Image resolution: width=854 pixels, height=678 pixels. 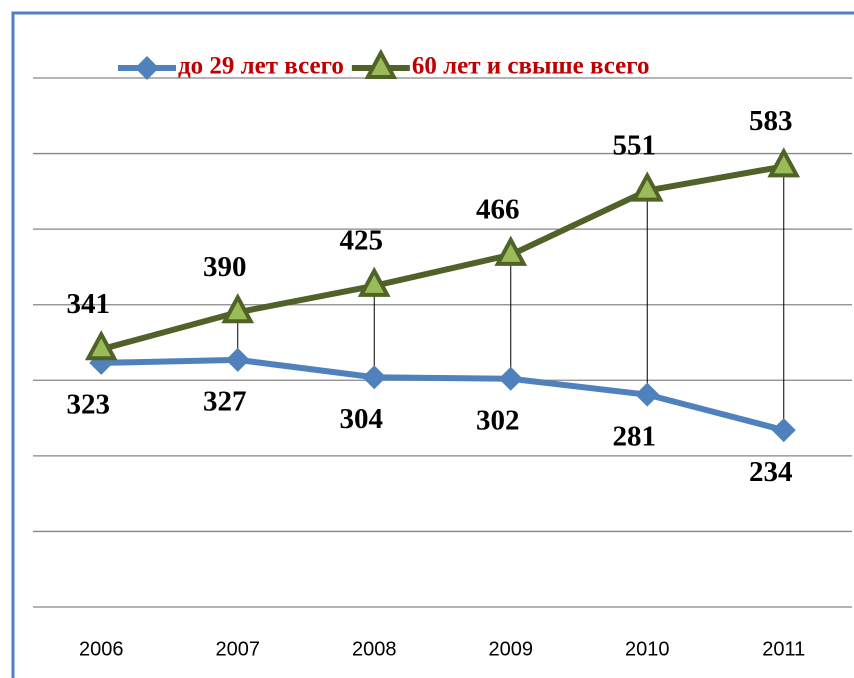 What do you see at coordinates (511, 649) in the screenshot?
I see `x-tick-label: 2009` at bounding box center [511, 649].